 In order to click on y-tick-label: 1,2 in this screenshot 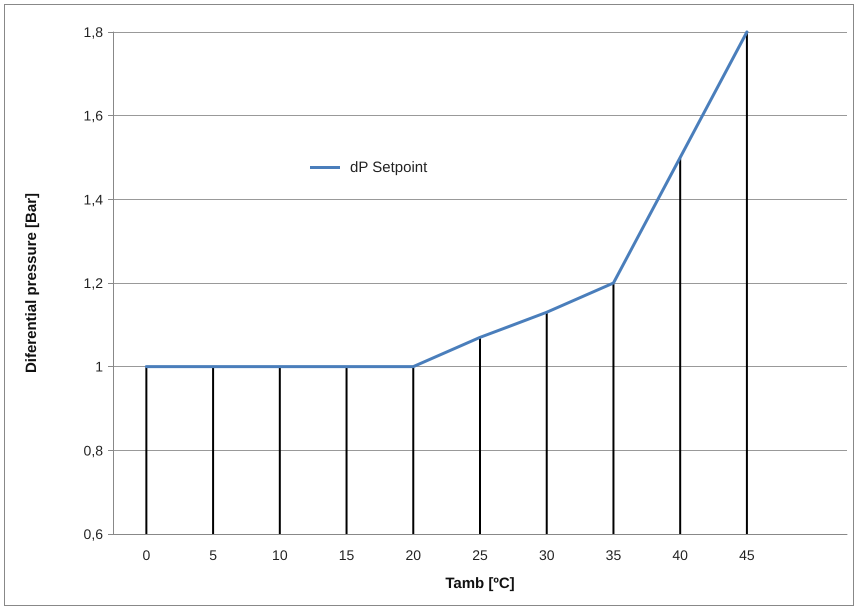, I will do `click(94, 283)`.